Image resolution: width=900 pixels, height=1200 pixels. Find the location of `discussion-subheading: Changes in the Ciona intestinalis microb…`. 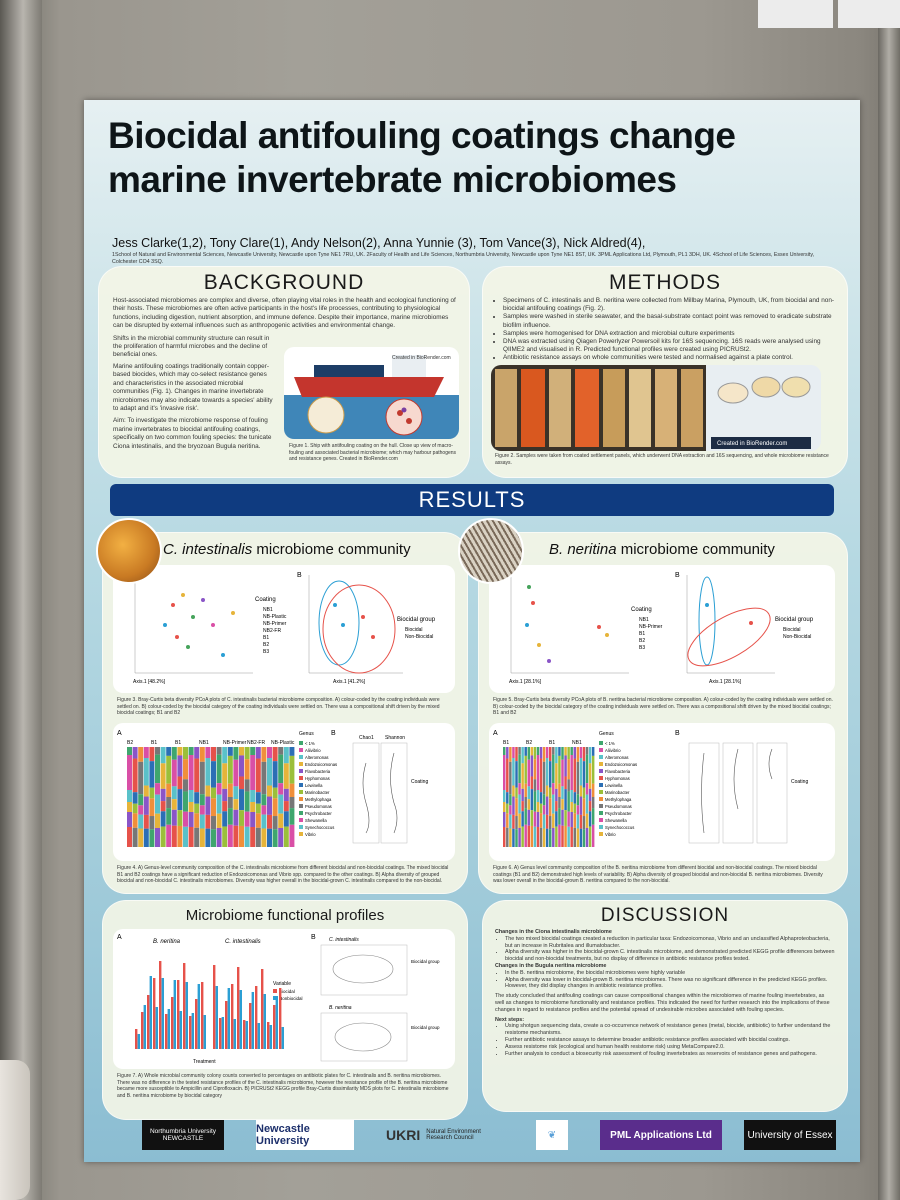

discussion-subheading: Changes in the Ciona intestinalis microb… is located at coordinates (553, 932).